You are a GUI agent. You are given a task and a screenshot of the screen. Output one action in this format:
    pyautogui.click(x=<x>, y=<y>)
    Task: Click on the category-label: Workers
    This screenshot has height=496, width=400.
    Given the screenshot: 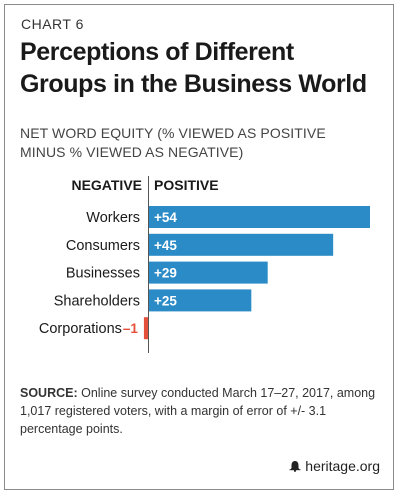 What is the action you would take?
    pyautogui.click(x=113, y=218)
    